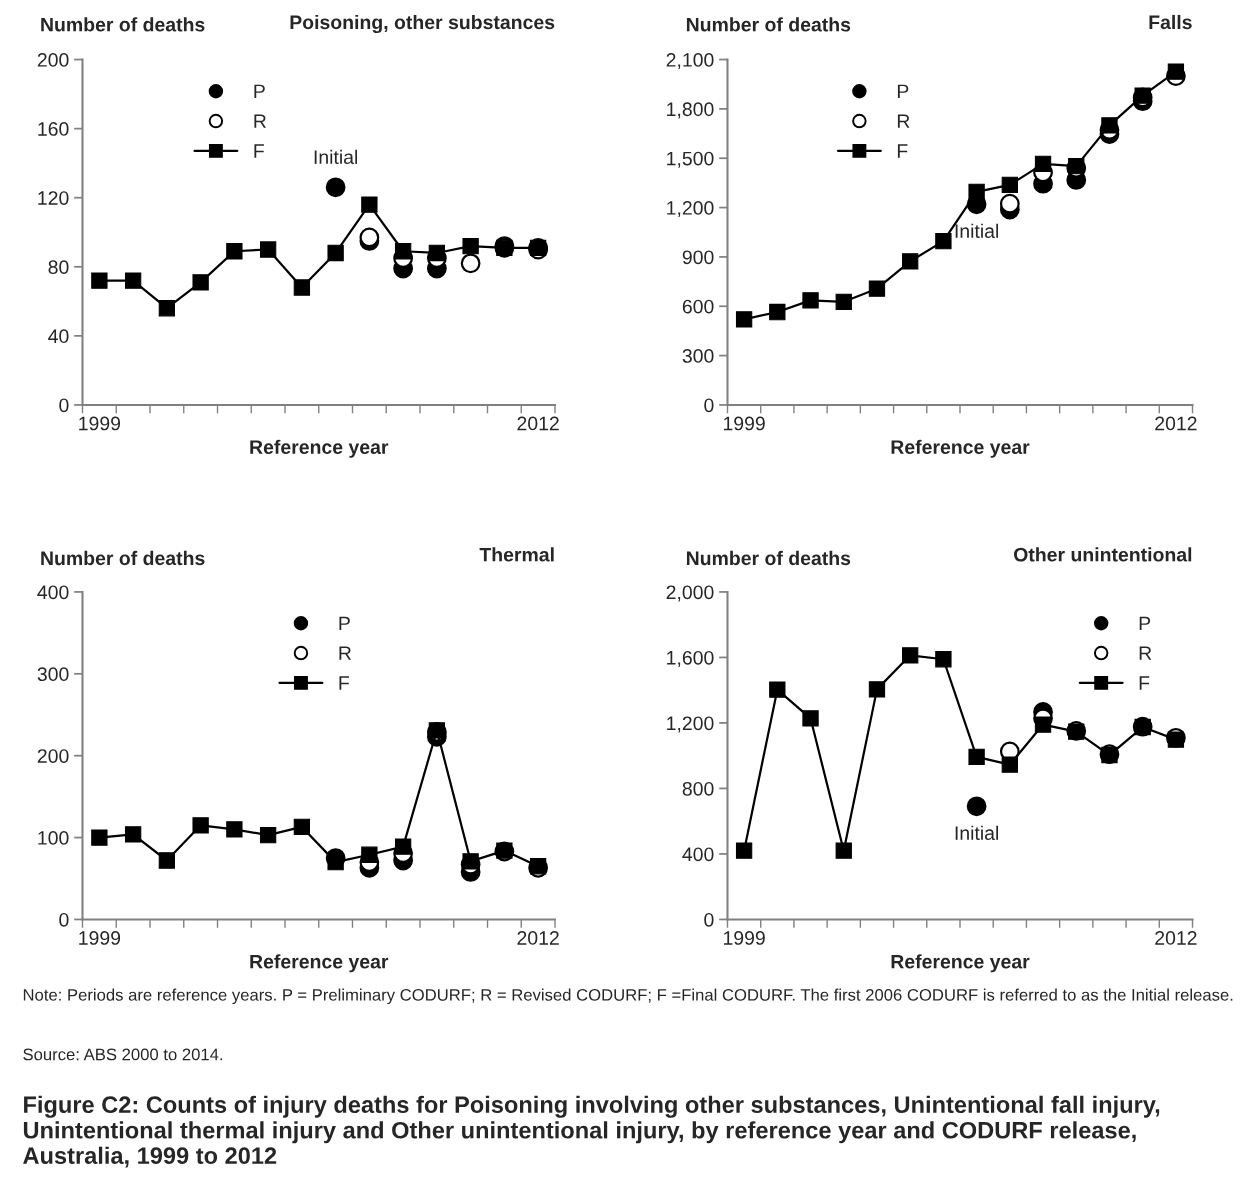 This screenshot has height=1191, width=1250. Describe the element at coordinates (690, 110) in the screenshot. I see `y-tick-label: 1,800` at that location.